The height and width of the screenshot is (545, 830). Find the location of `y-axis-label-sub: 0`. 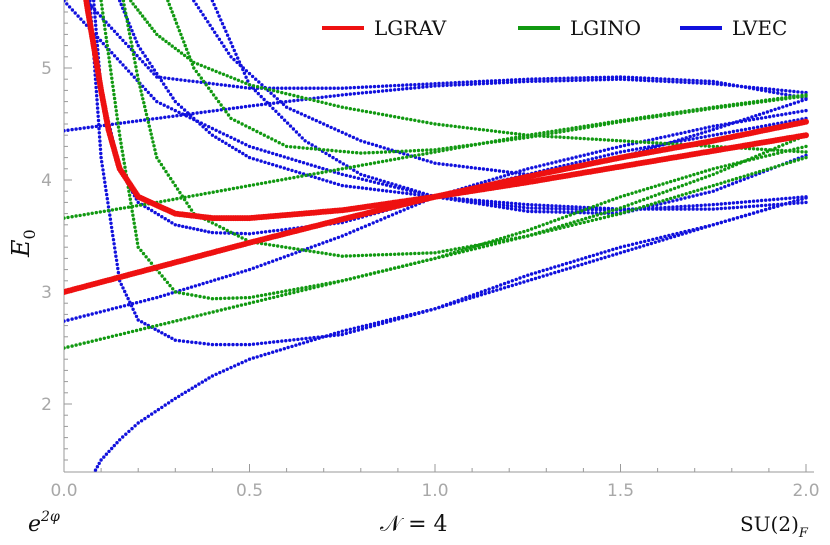

y-axis-label-sub: 0 is located at coordinates (29, 234).